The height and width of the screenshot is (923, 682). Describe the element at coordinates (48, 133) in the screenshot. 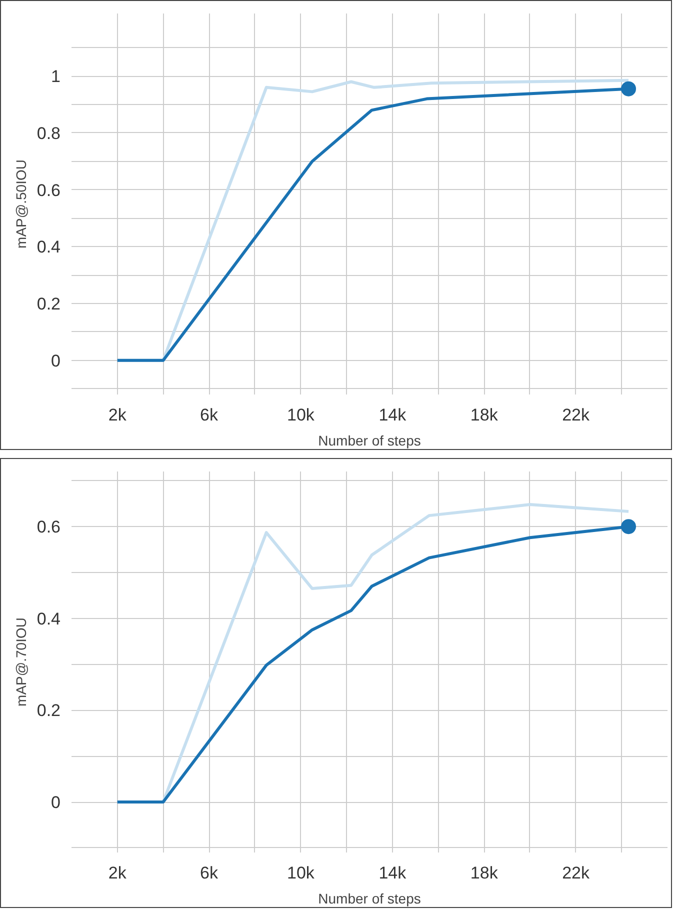

I see `y-tick-label: 0.8` at that location.